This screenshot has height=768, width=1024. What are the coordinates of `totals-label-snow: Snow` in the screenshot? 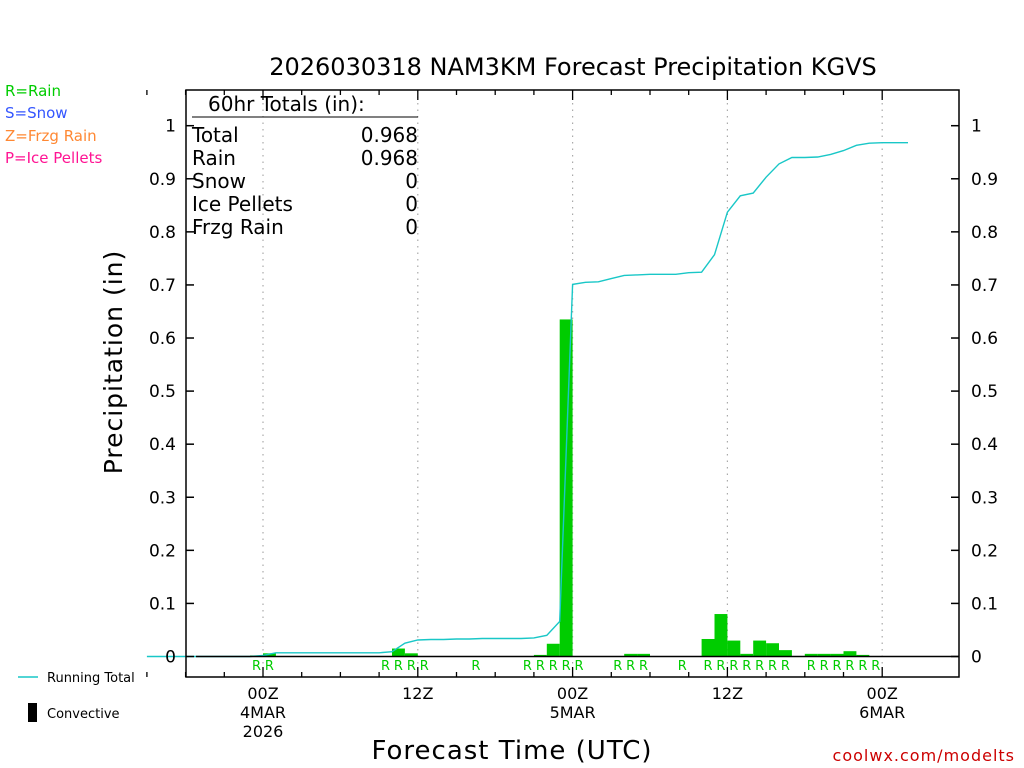 It's located at (219, 181).